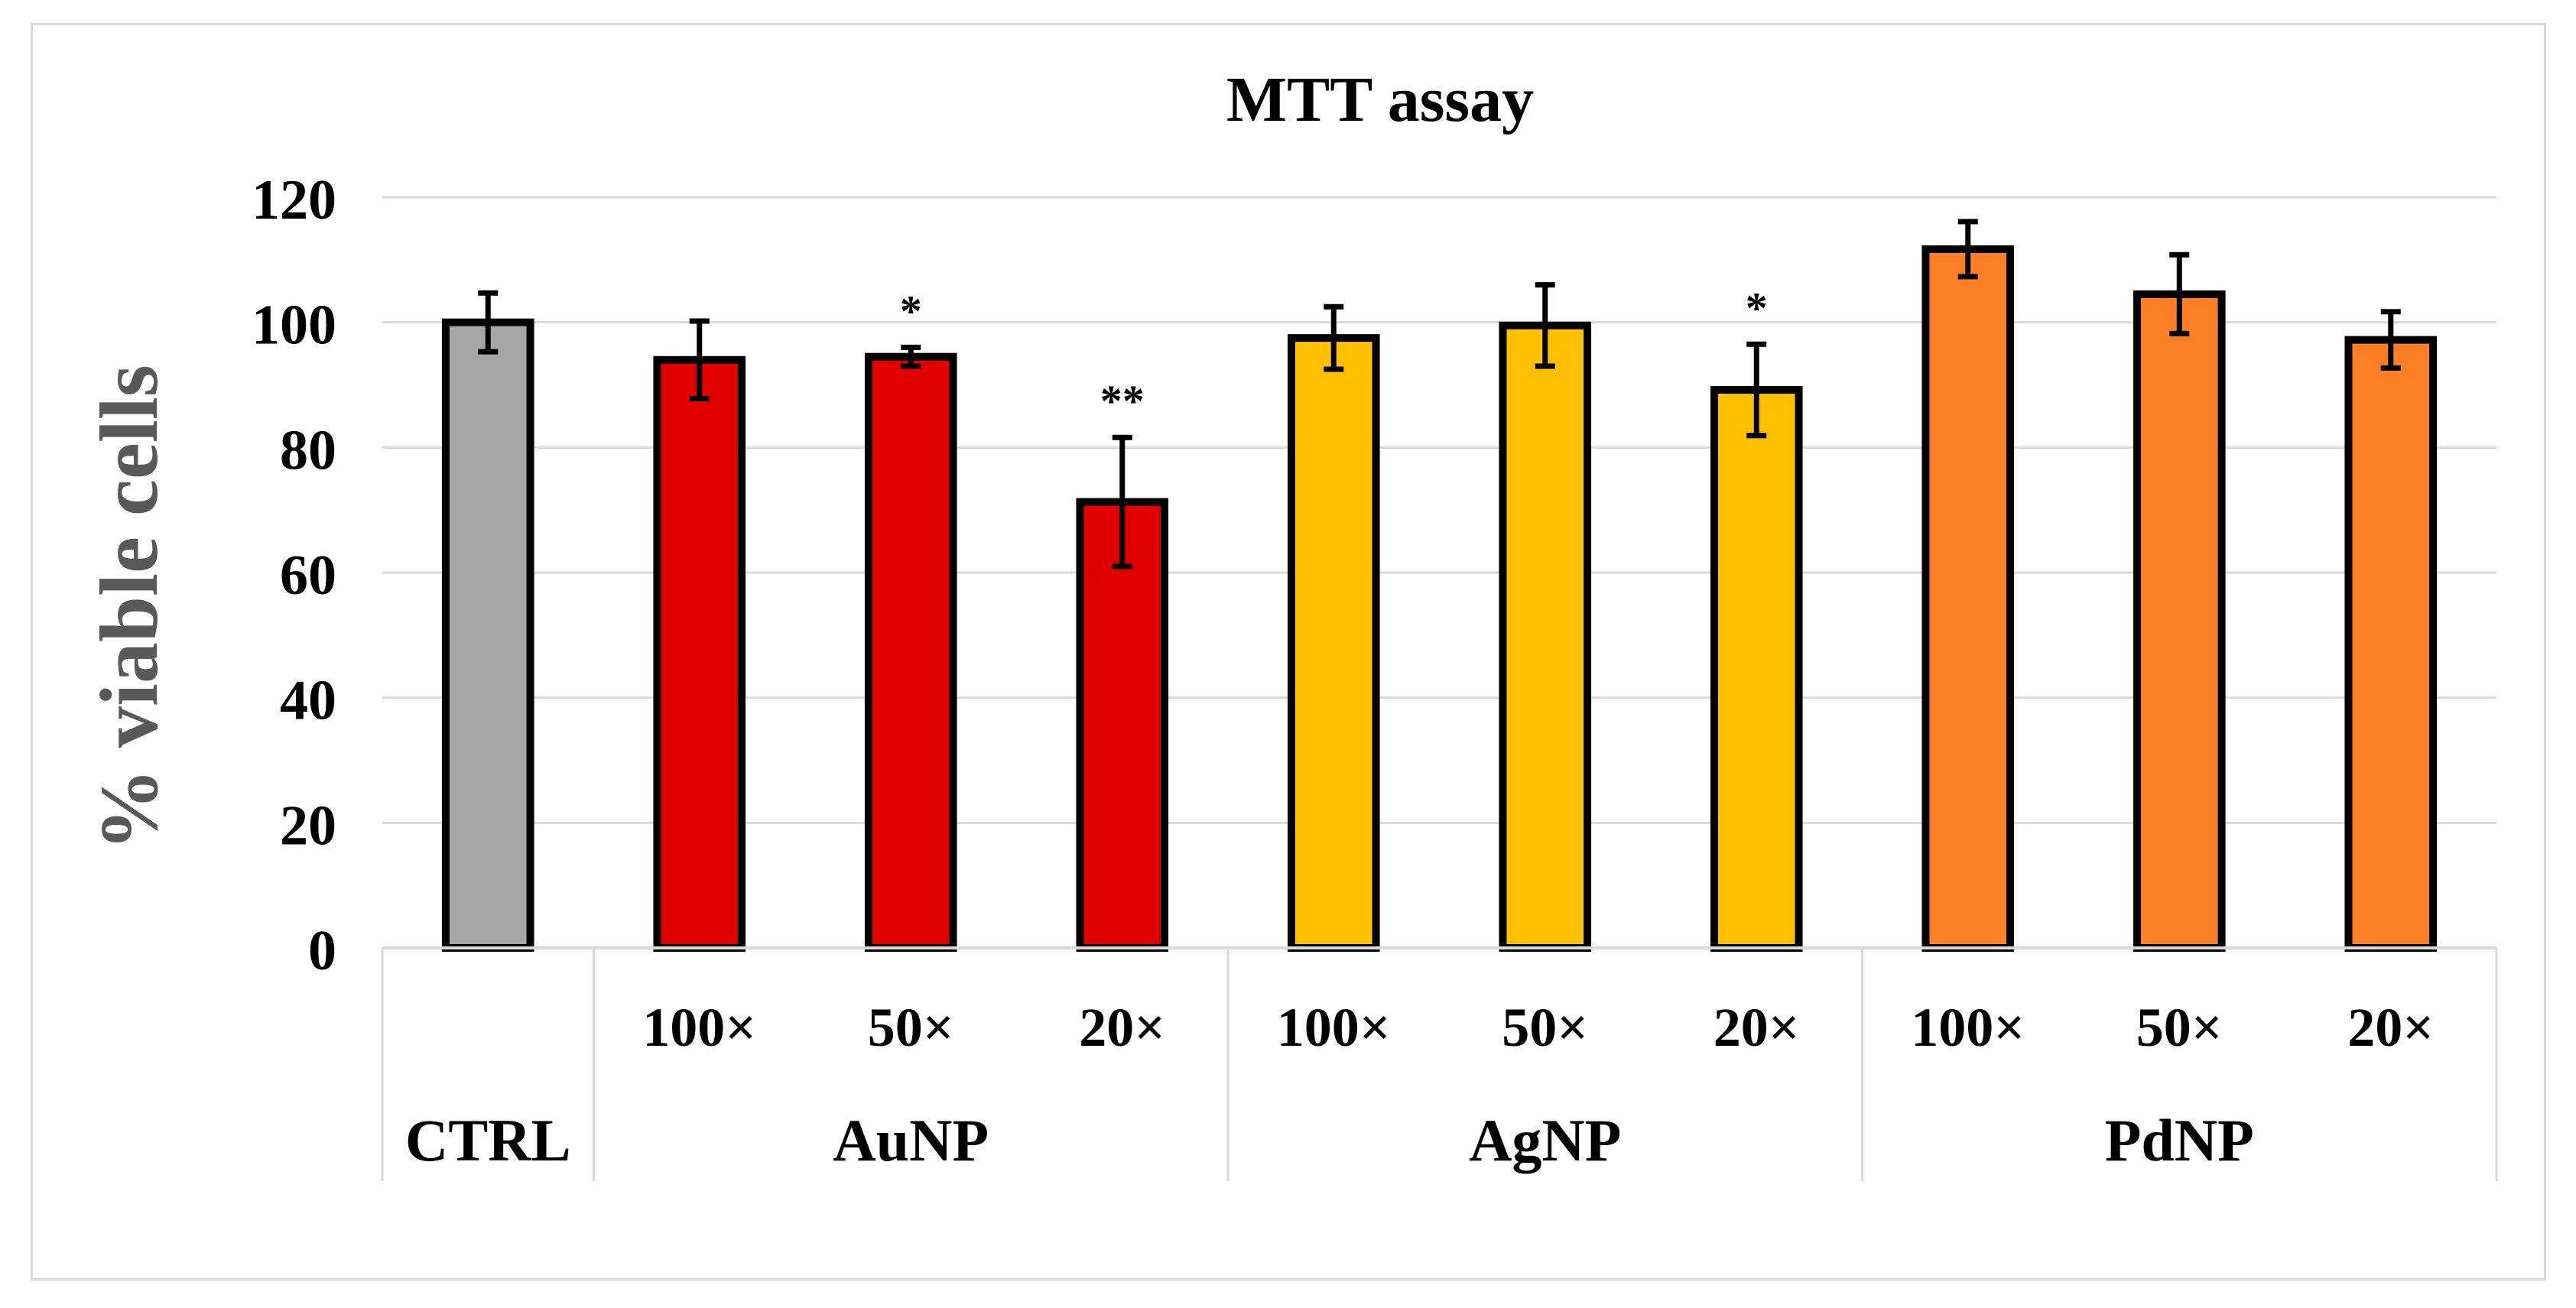  What do you see at coordinates (294, 325) in the screenshot?
I see `y-tick-label: 100` at bounding box center [294, 325].